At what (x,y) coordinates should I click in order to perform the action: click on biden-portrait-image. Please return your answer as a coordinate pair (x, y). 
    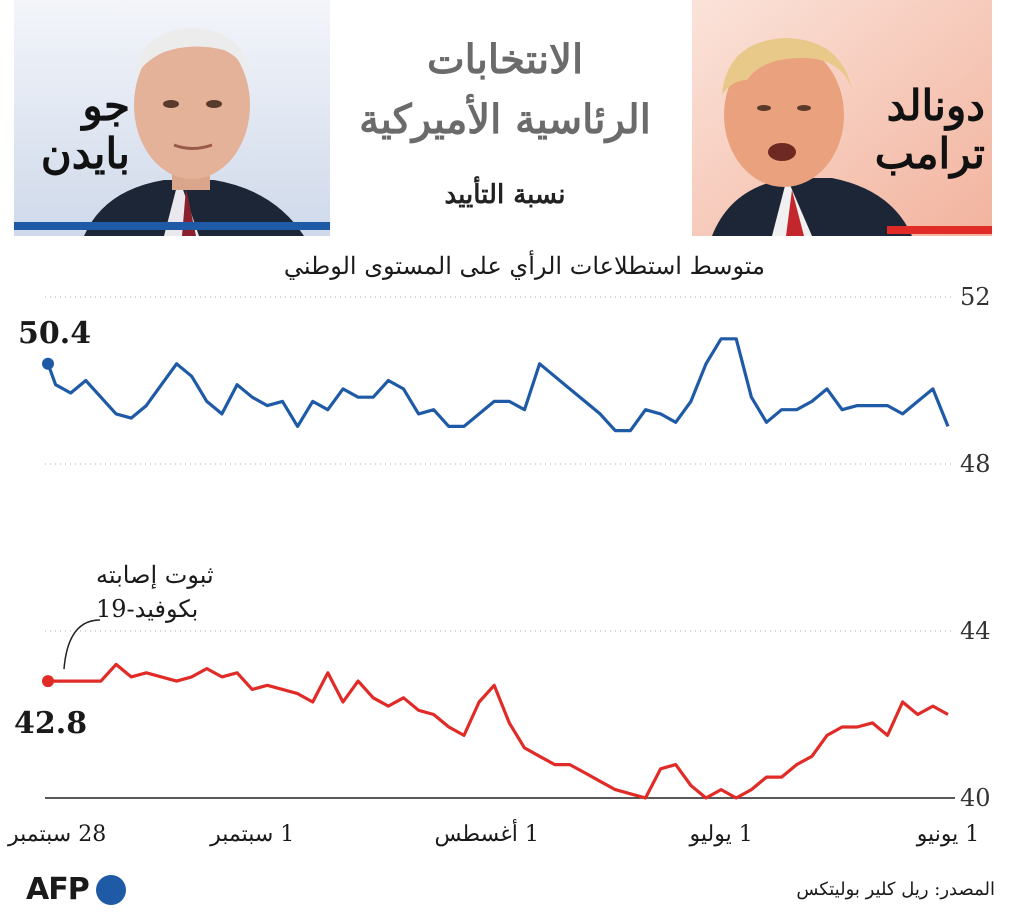
    Looking at the image, I should click on (172, 118).